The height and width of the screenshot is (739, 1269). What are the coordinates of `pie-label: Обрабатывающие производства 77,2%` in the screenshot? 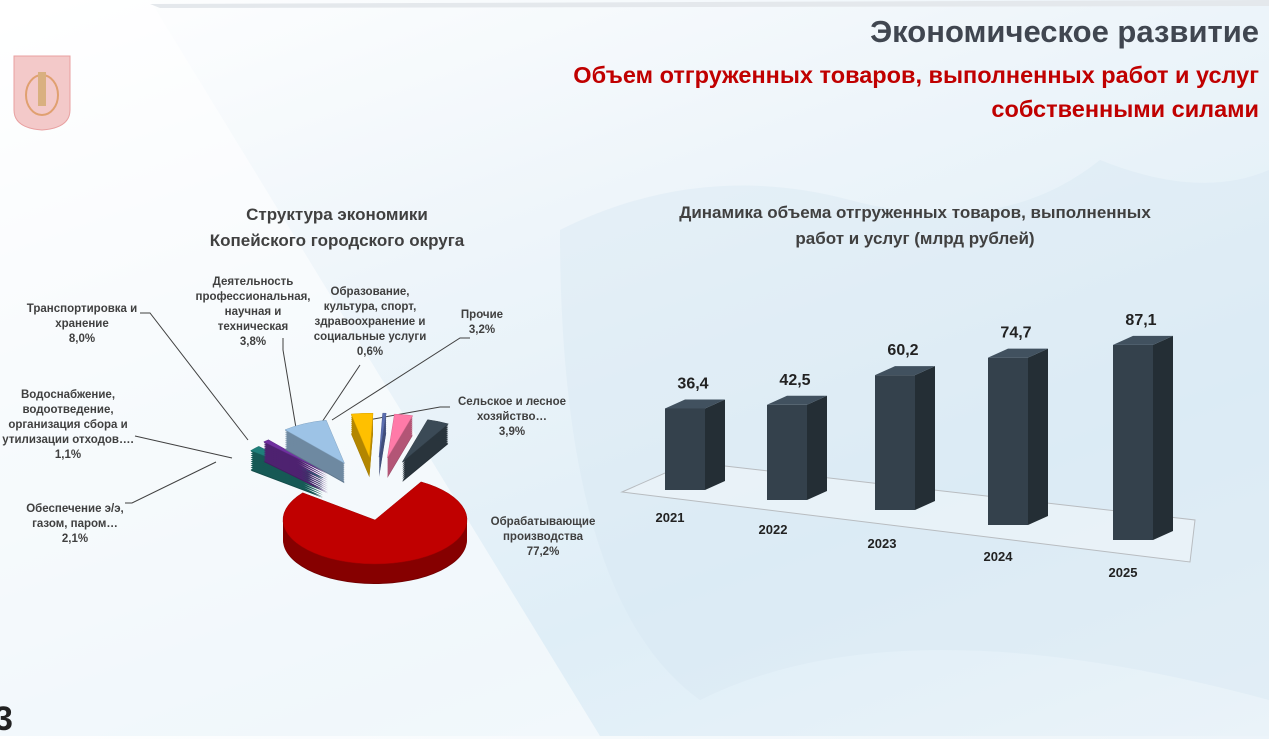 It's located at (543, 537).